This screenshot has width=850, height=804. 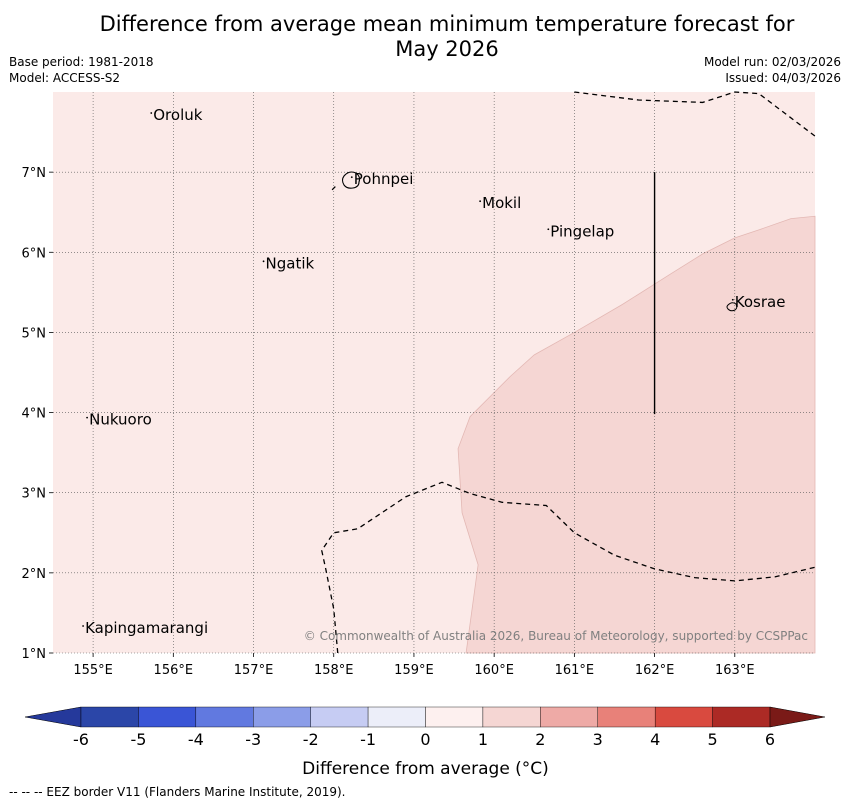 What do you see at coordinates (34, 654) in the screenshot?
I see `lat-tick-label: 1°N` at bounding box center [34, 654].